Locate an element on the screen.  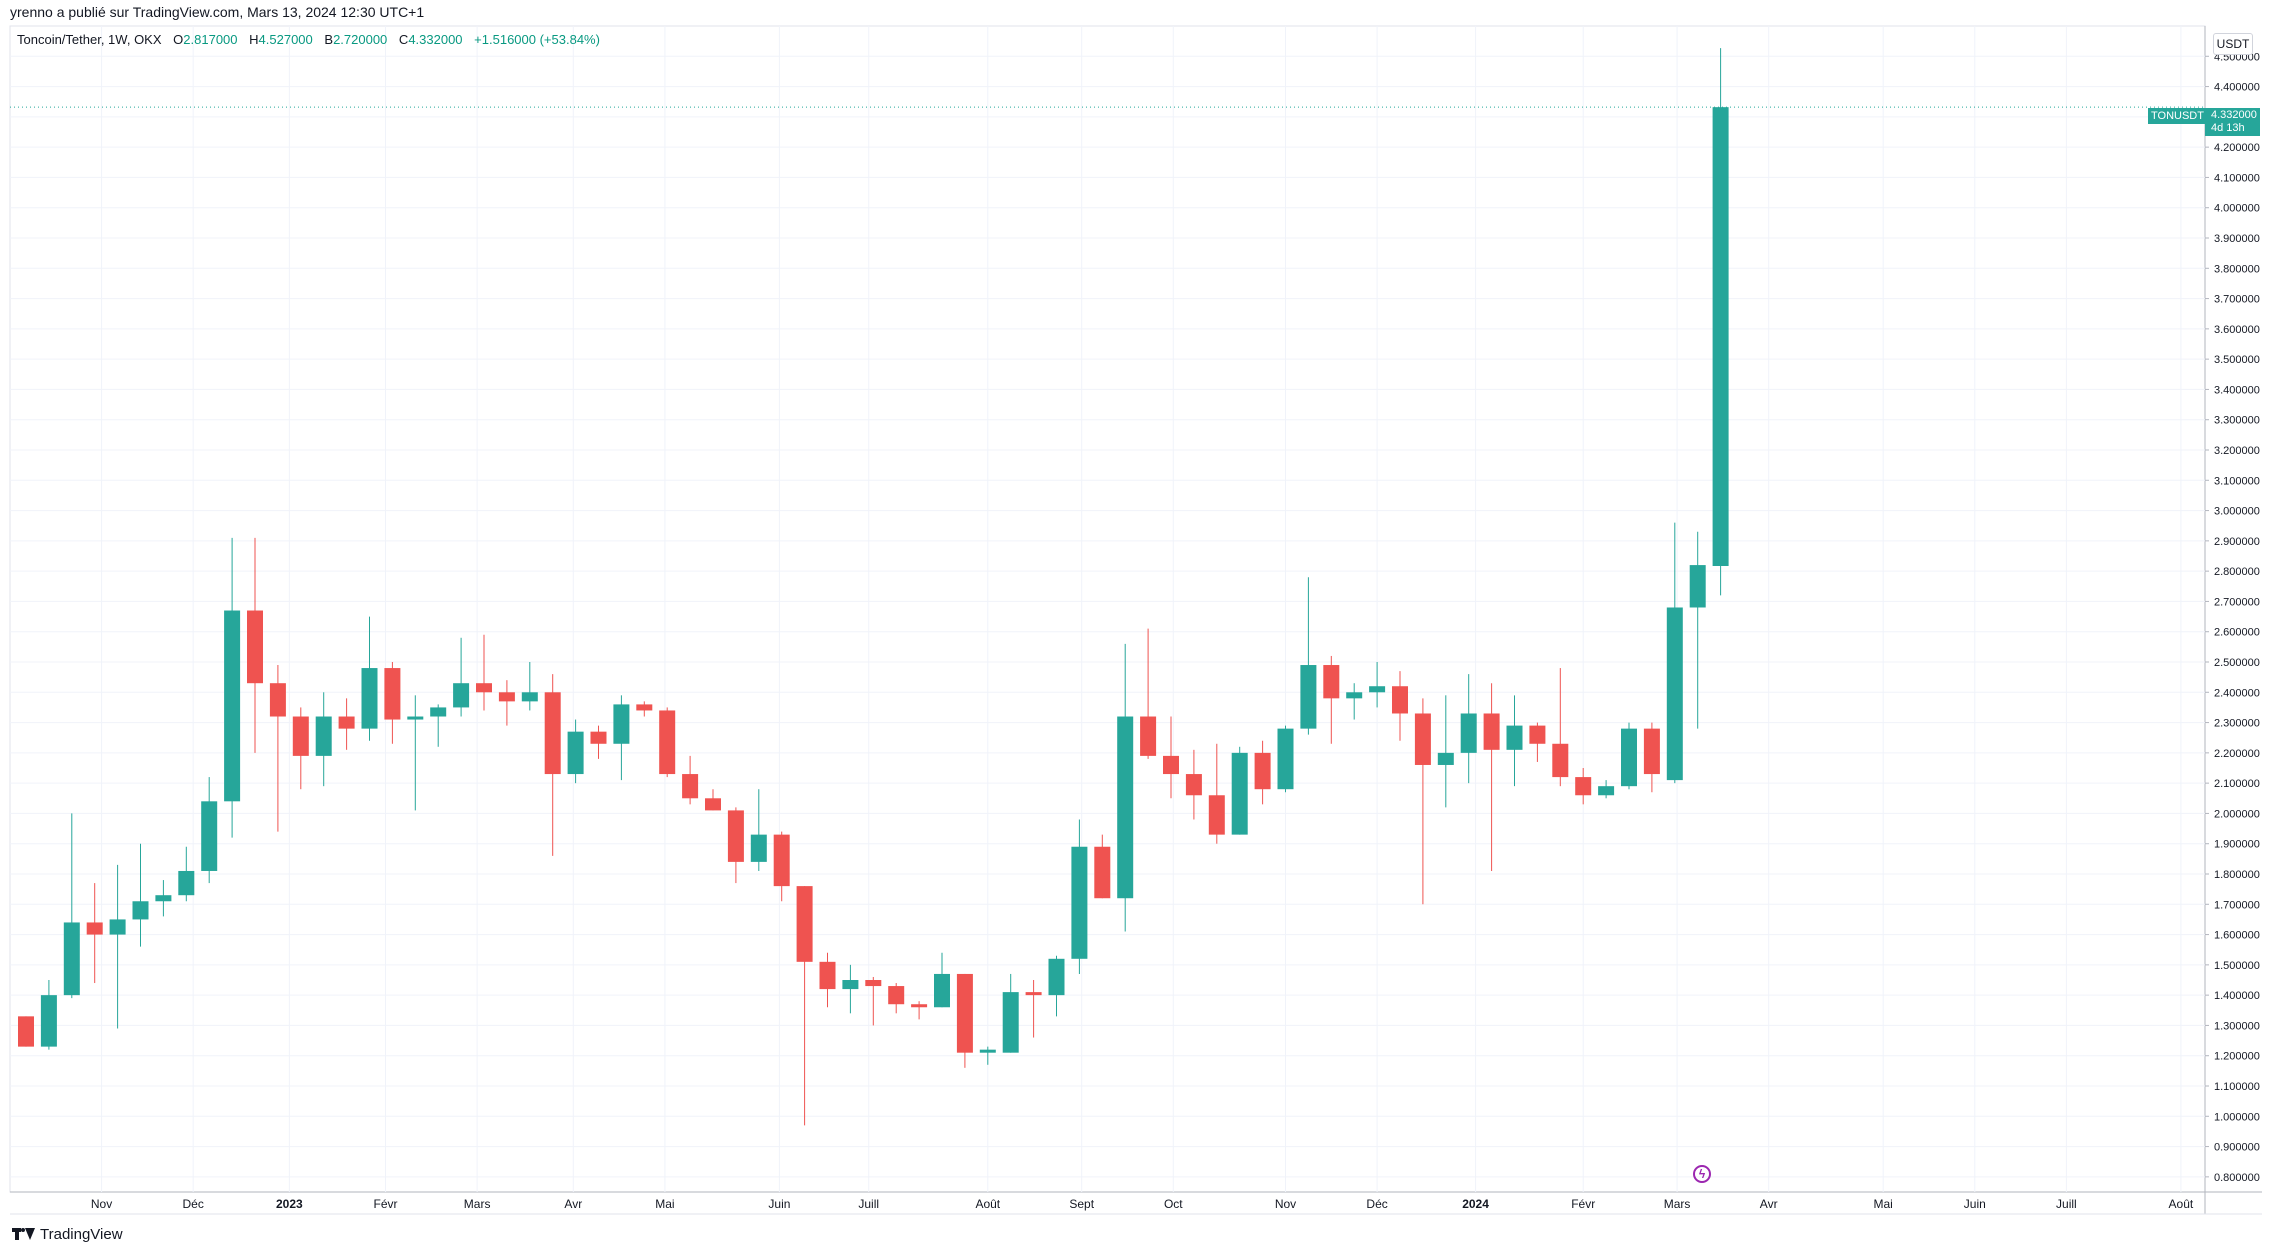
price-tick-label: 4.200000 is located at coordinates (2237, 148).